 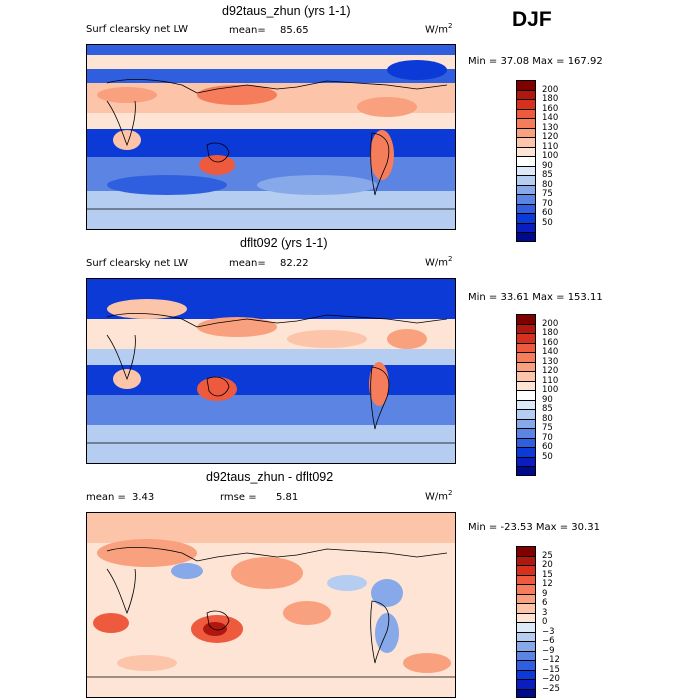 I want to click on panel-3-units: W/m2, so click(x=439, y=496).